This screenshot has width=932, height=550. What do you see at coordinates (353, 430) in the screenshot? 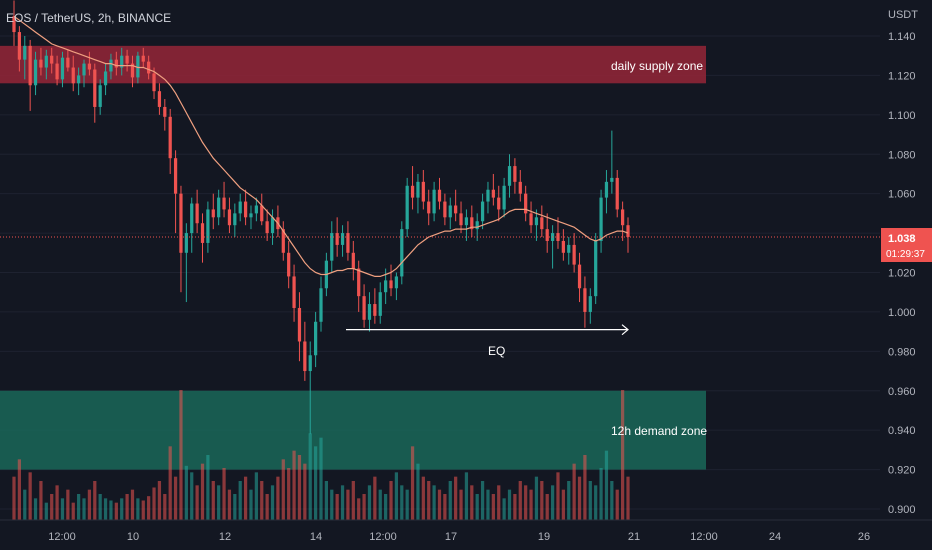
I see `demand-zone` at bounding box center [353, 430].